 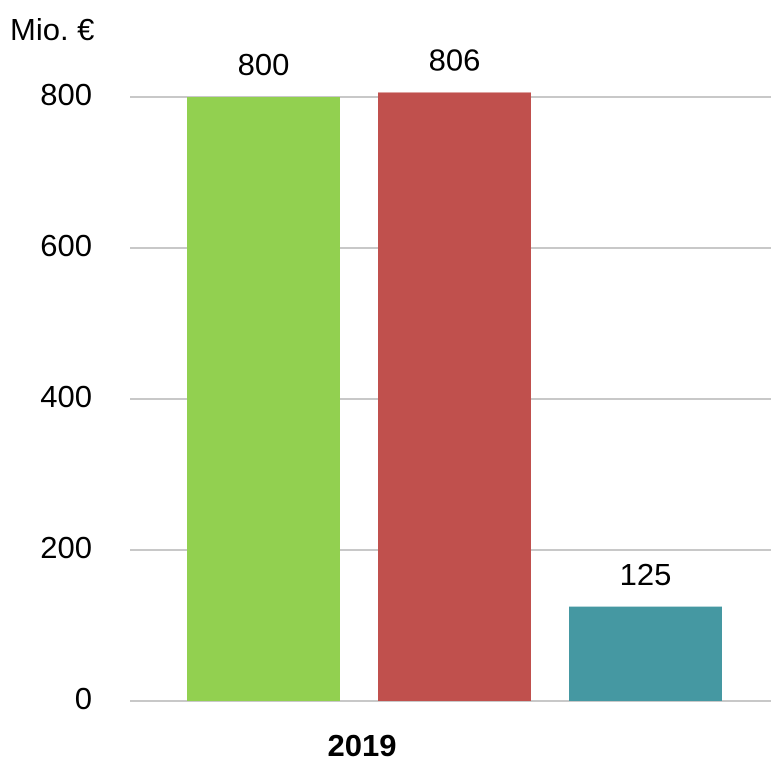 What do you see at coordinates (66, 245) in the screenshot?
I see `y-tick-label: 600` at bounding box center [66, 245].